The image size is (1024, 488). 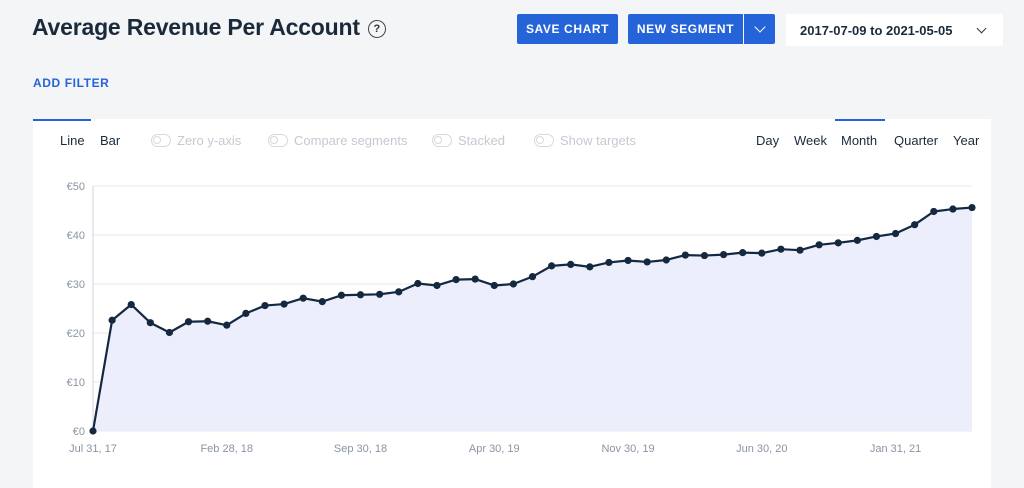 What do you see at coordinates (567, 29) in the screenshot?
I see `save-chart-button: SAVE CHART` at bounding box center [567, 29].